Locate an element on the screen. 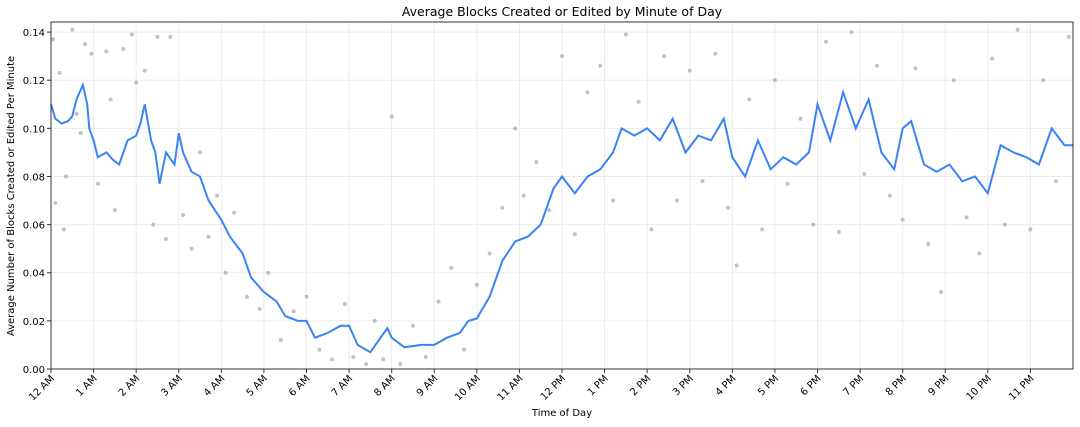 This screenshot has height=427, width=1080. x-tick-label: 10 PM is located at coordinates (979, 387).